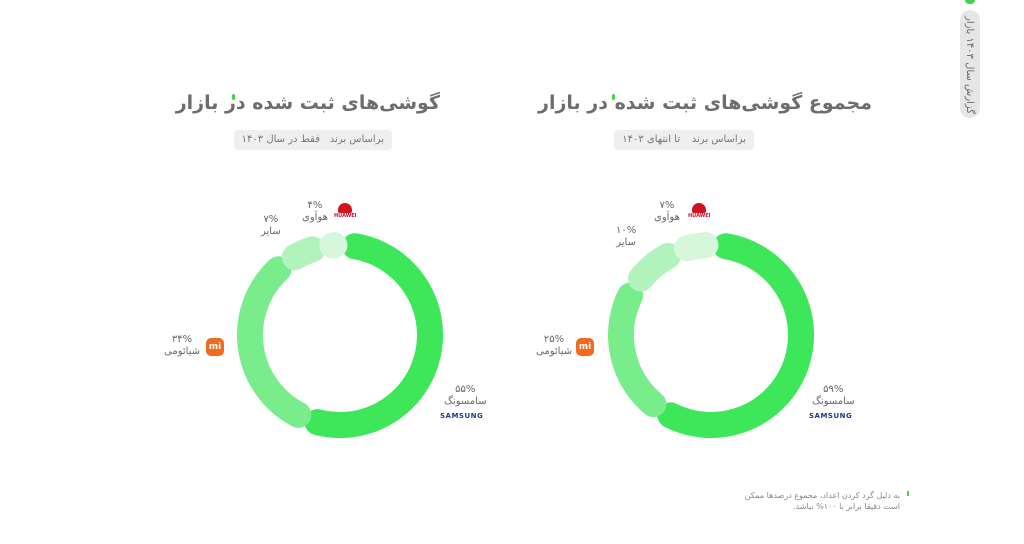 This screenshot has height=544, width=1024. Describe the element at coordinates (696, 247) in the screenshot. I see `donut-slice-huawei` at that location.